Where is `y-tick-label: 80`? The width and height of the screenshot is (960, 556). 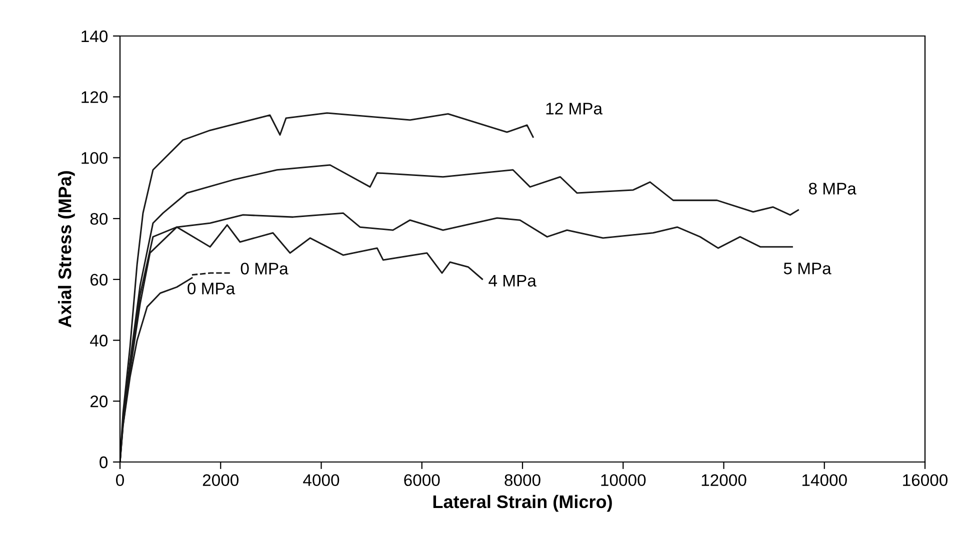 y-tick-label: 80 is located at coordinates (99, 218).